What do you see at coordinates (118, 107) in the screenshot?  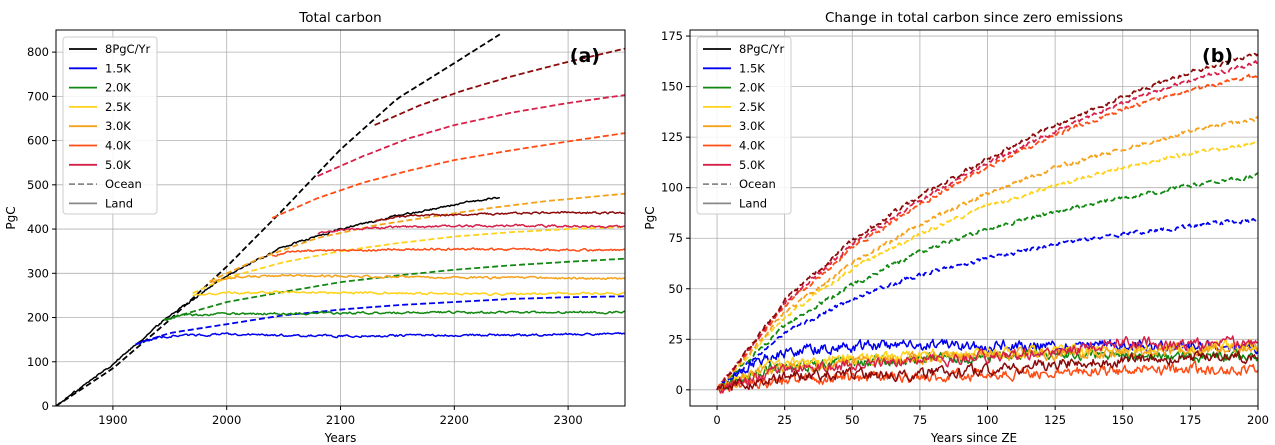 I see `legend-label: 2.5K` at bounding box center [118, 107].